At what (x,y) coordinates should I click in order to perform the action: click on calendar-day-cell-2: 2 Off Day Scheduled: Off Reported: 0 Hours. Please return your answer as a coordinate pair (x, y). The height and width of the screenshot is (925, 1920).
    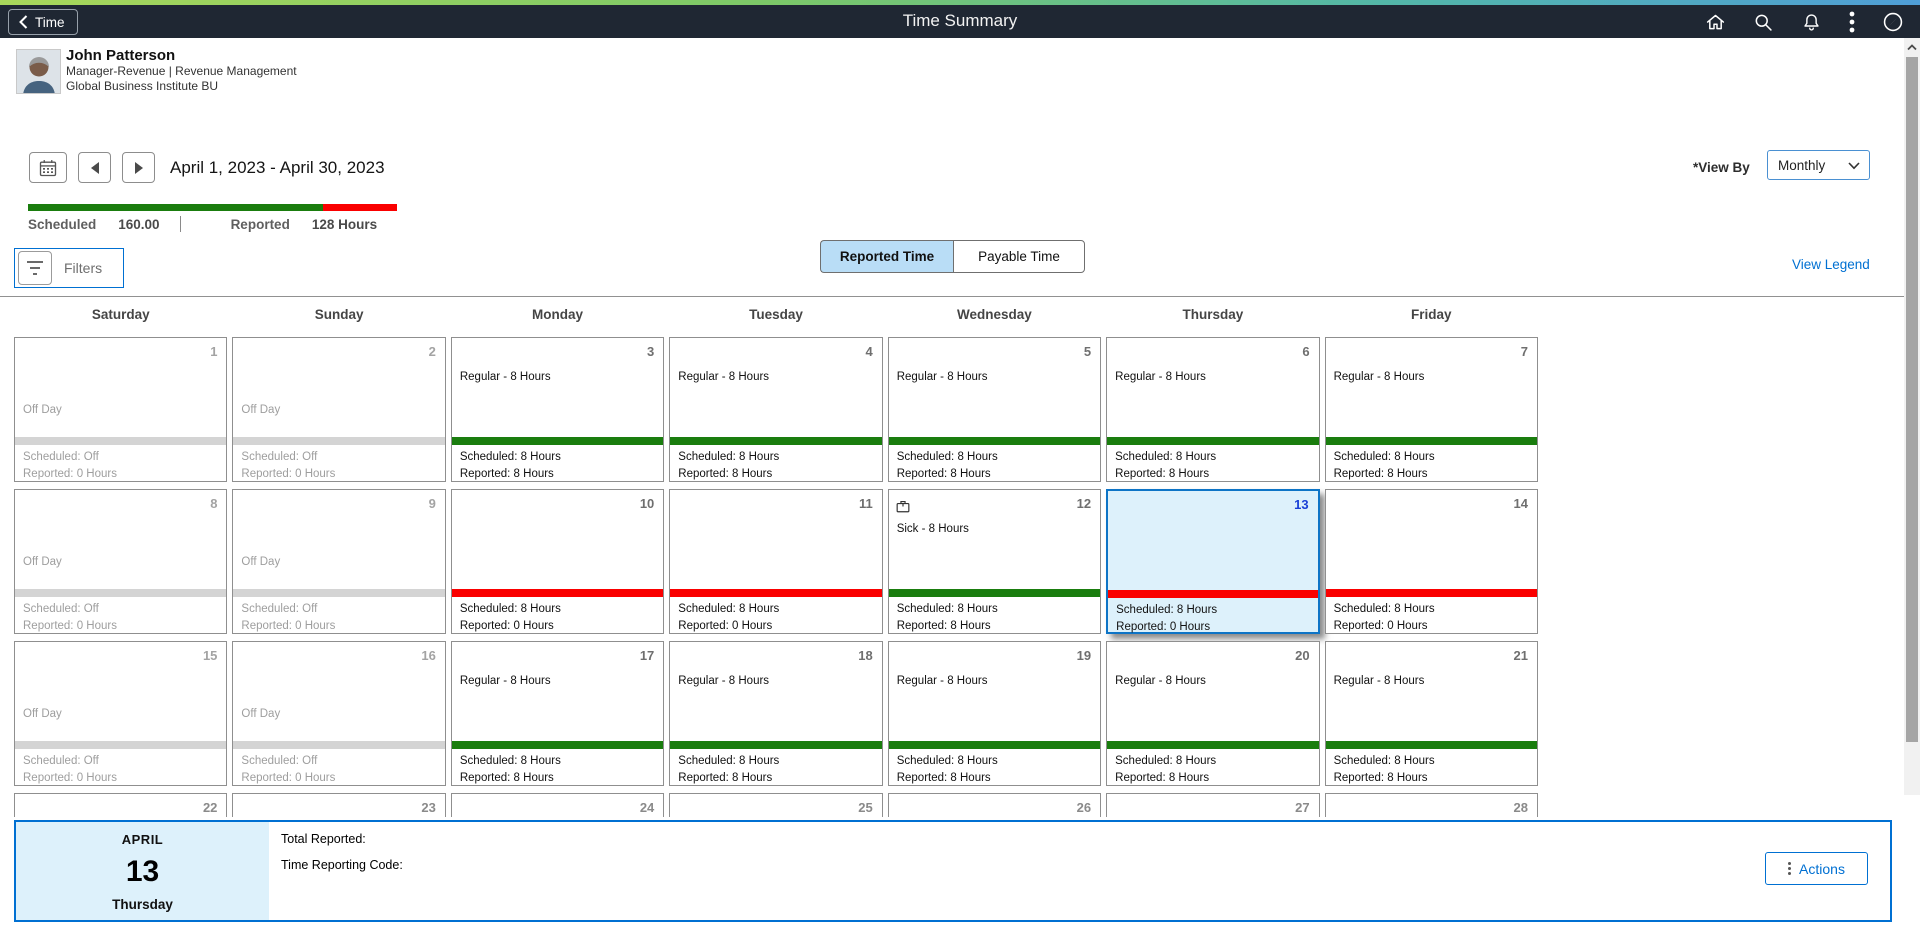
    Looking at the image, I should click on (339, 409).